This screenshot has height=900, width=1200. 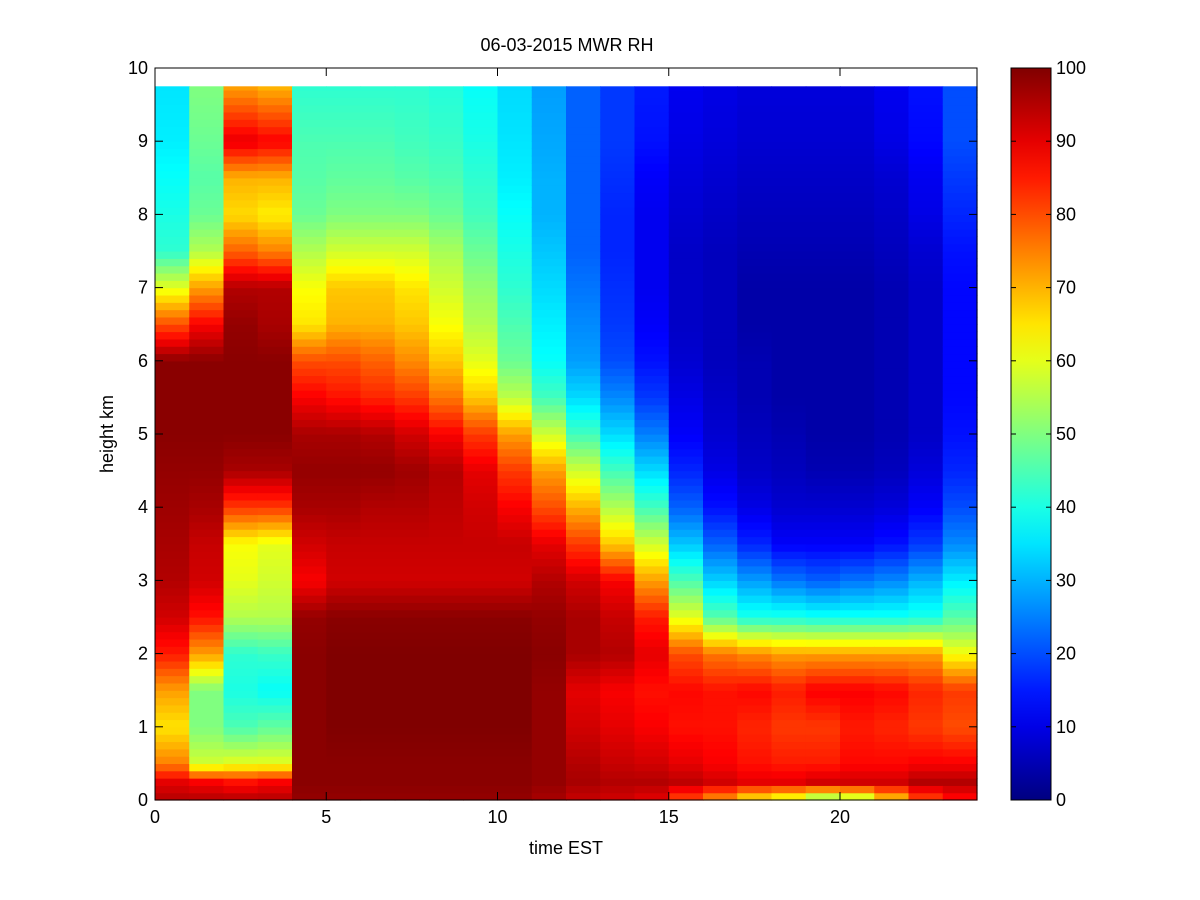 What do you see at coordinates (326, 817) in the screenshot?
I see `x-tick-label: 5` at bounding box center [326, 817].